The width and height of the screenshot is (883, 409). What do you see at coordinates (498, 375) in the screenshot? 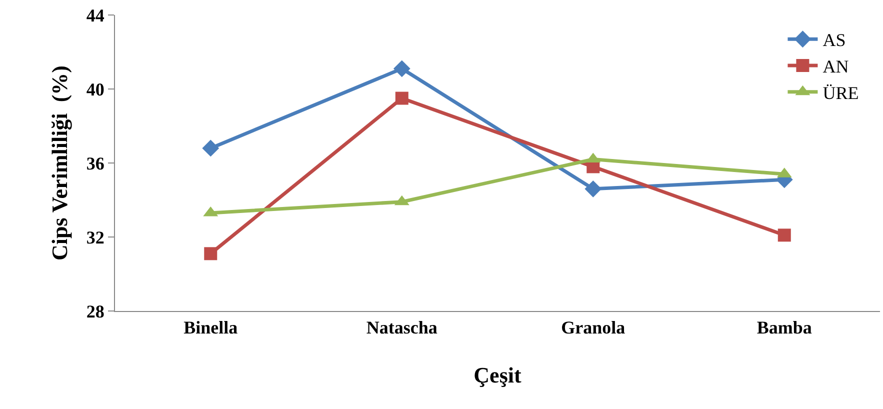
I see `x-axis-title: Çeşit` at bounding box center [498, 375].